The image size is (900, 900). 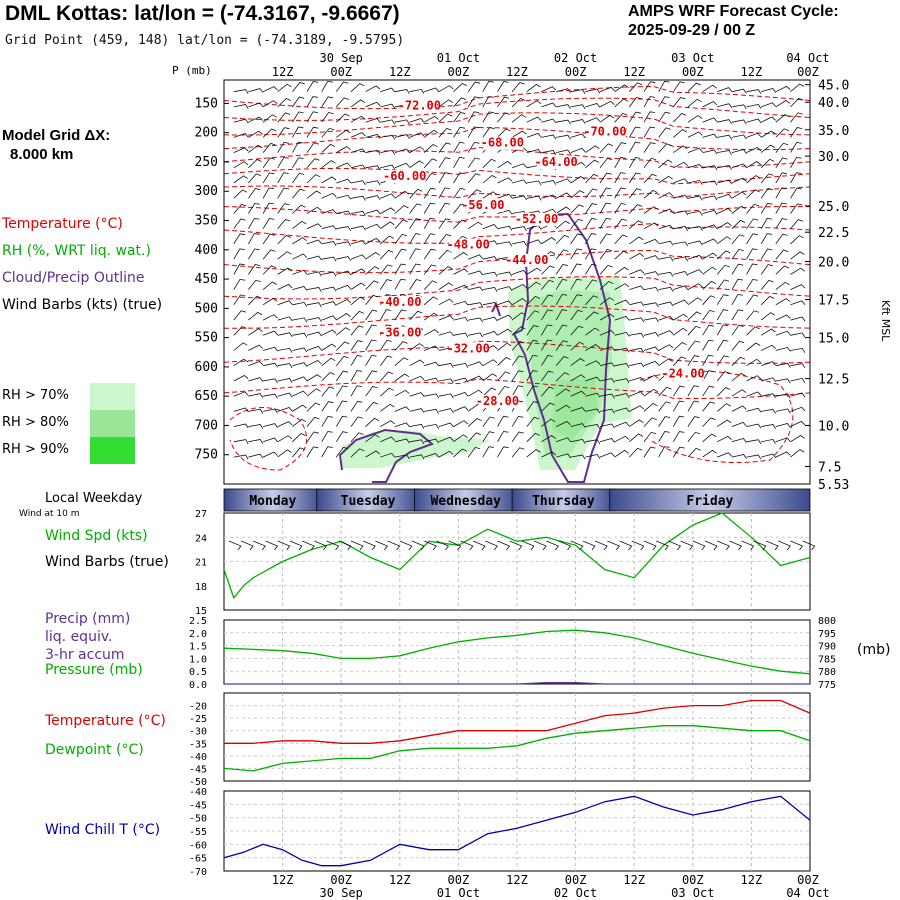 What do you see at coordinates (341, 880) in the screenshot?
I see `bottom-time-label: 00Z` at bounding box center [341, 880].